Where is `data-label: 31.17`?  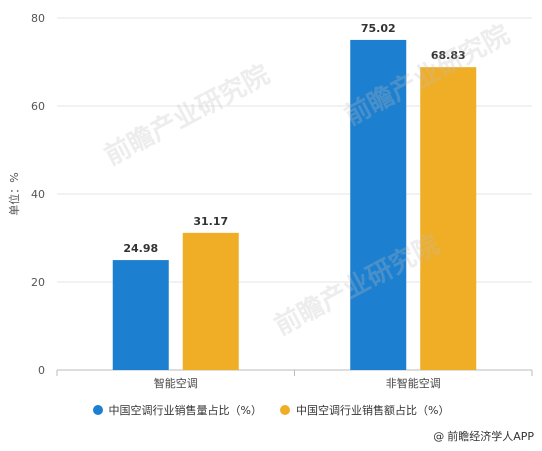
data-label: 31.17 is located at coordinates (210, 221).